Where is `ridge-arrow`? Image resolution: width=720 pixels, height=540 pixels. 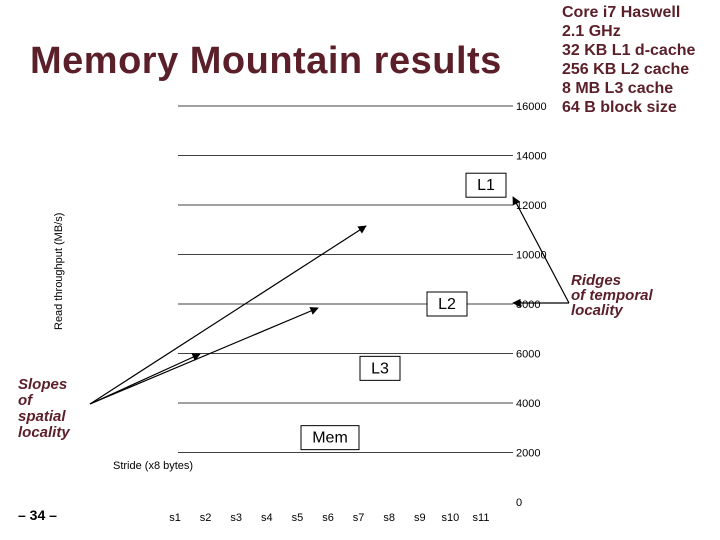
ridge-arrow is located at coordinates (541, 250).